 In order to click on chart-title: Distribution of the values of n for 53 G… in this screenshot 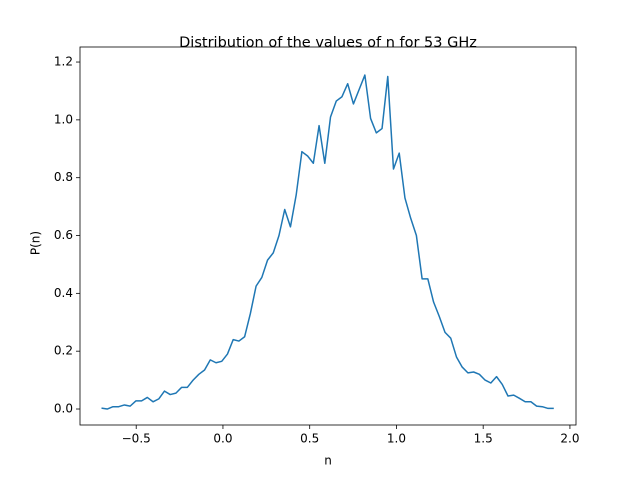, I will do `click(328, 43)`.